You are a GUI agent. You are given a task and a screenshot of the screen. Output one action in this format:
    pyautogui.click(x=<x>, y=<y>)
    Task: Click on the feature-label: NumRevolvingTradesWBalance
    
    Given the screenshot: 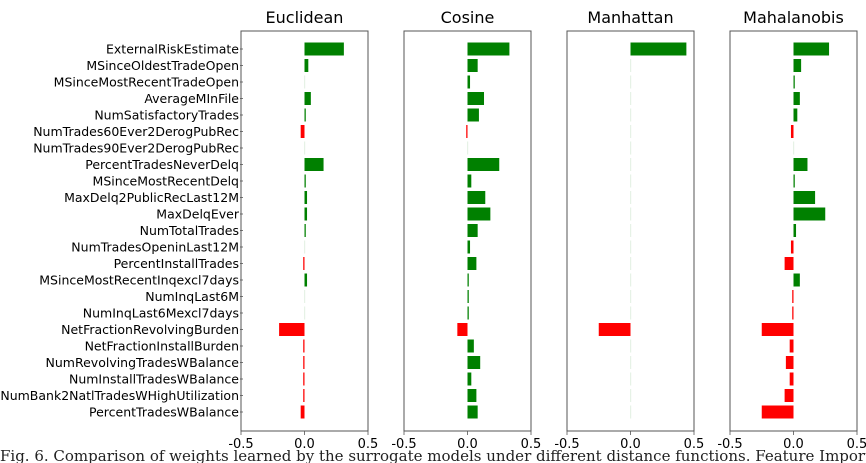 What is the action you would take?
    pyautogui.click(x=143, y=362)
    